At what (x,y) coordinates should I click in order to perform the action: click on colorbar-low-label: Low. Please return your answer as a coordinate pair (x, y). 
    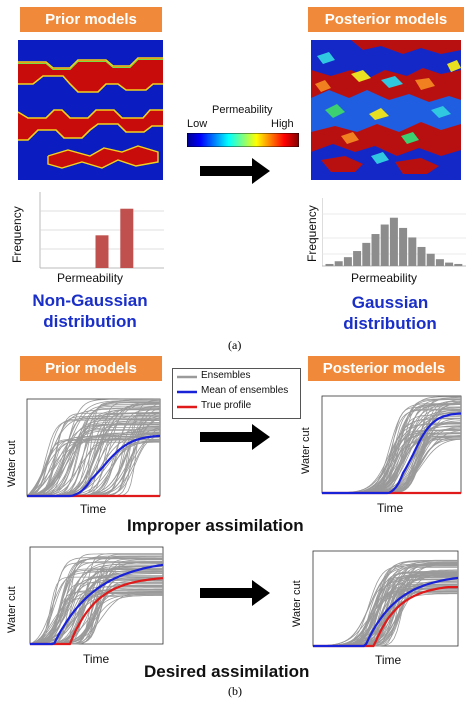
    Looking at the image, I should click on (197, 124).